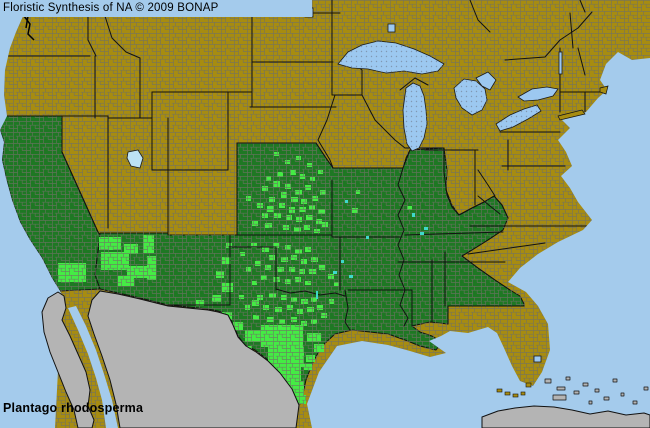 The width and height of the screenshot is (650, 428). I want to click on pacific-south, so click(31, 279).